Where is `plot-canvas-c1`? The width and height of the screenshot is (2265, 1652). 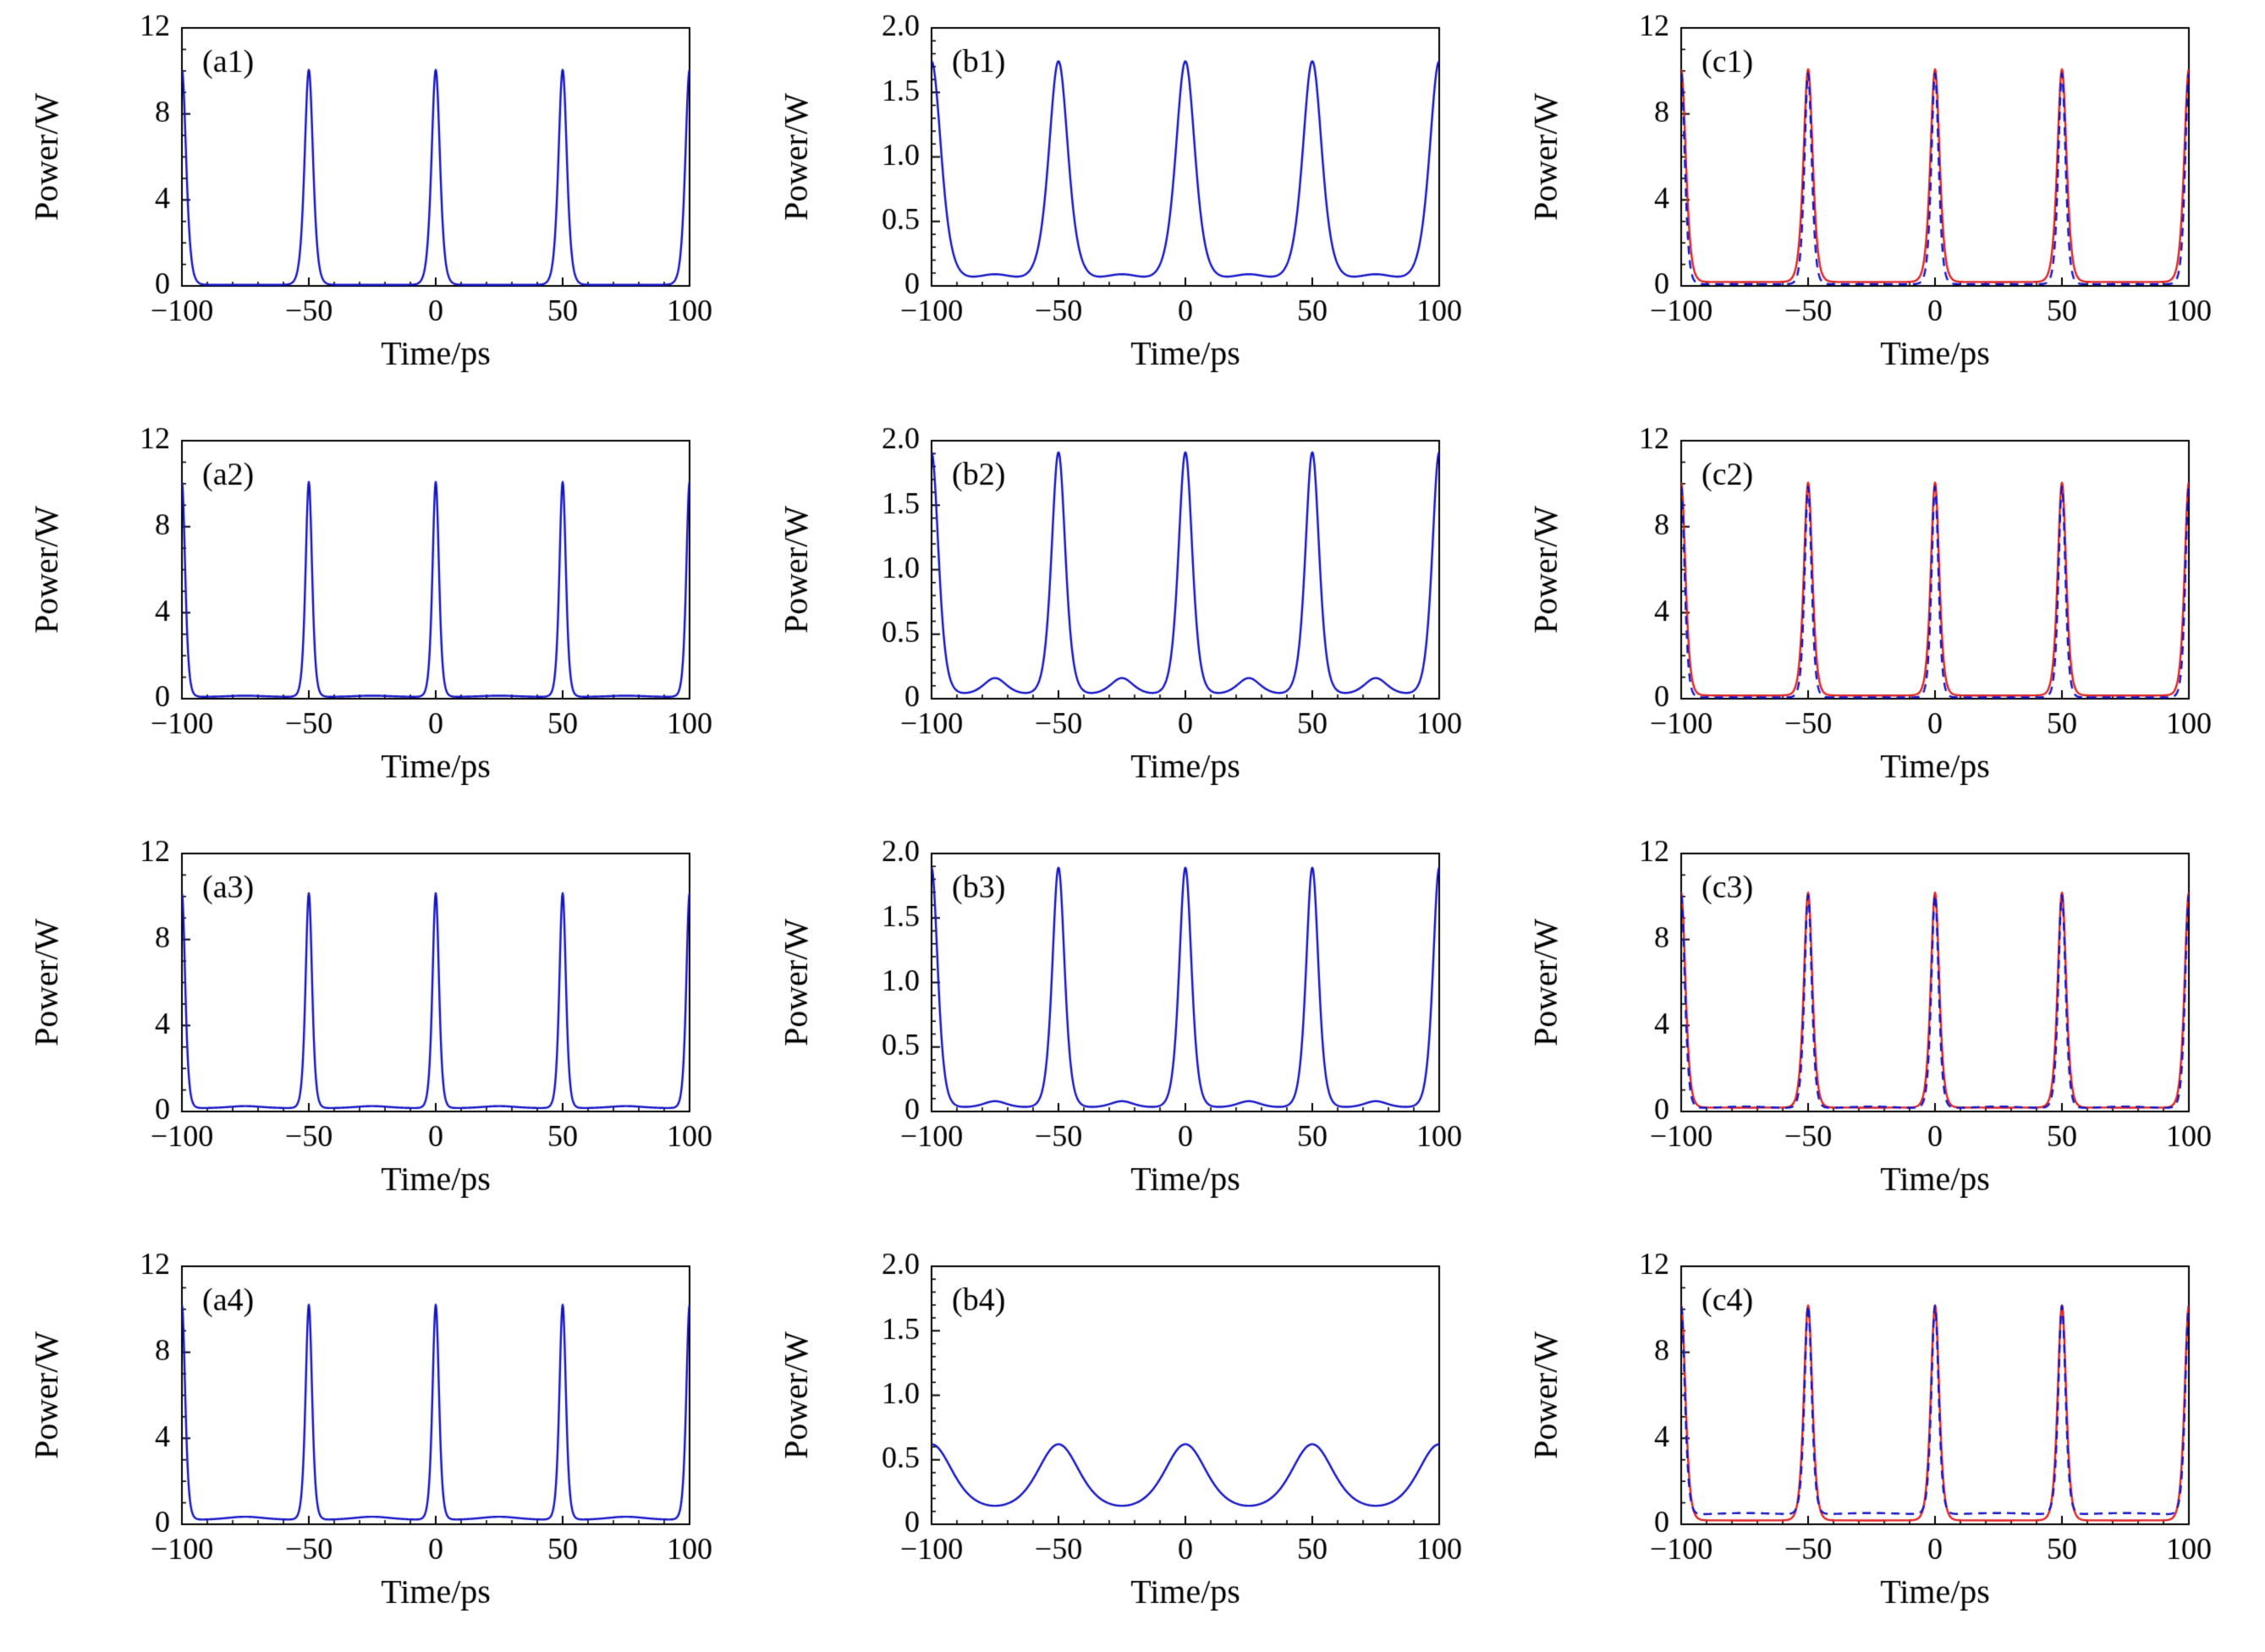
plot-canvas-c1 is located at coordinates (1876, 210).